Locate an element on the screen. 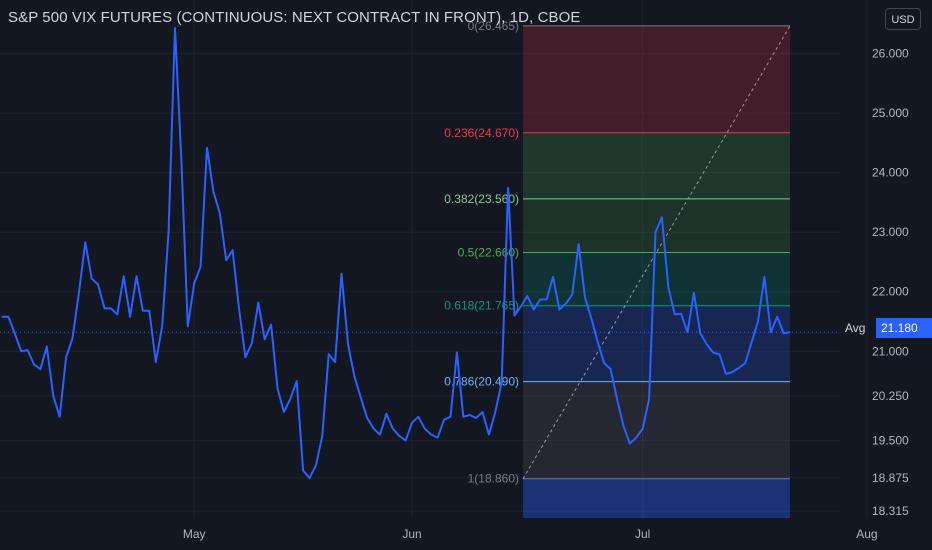 This screenshot has width=932, height=550. price-badge is located at coordinates (904, 328).